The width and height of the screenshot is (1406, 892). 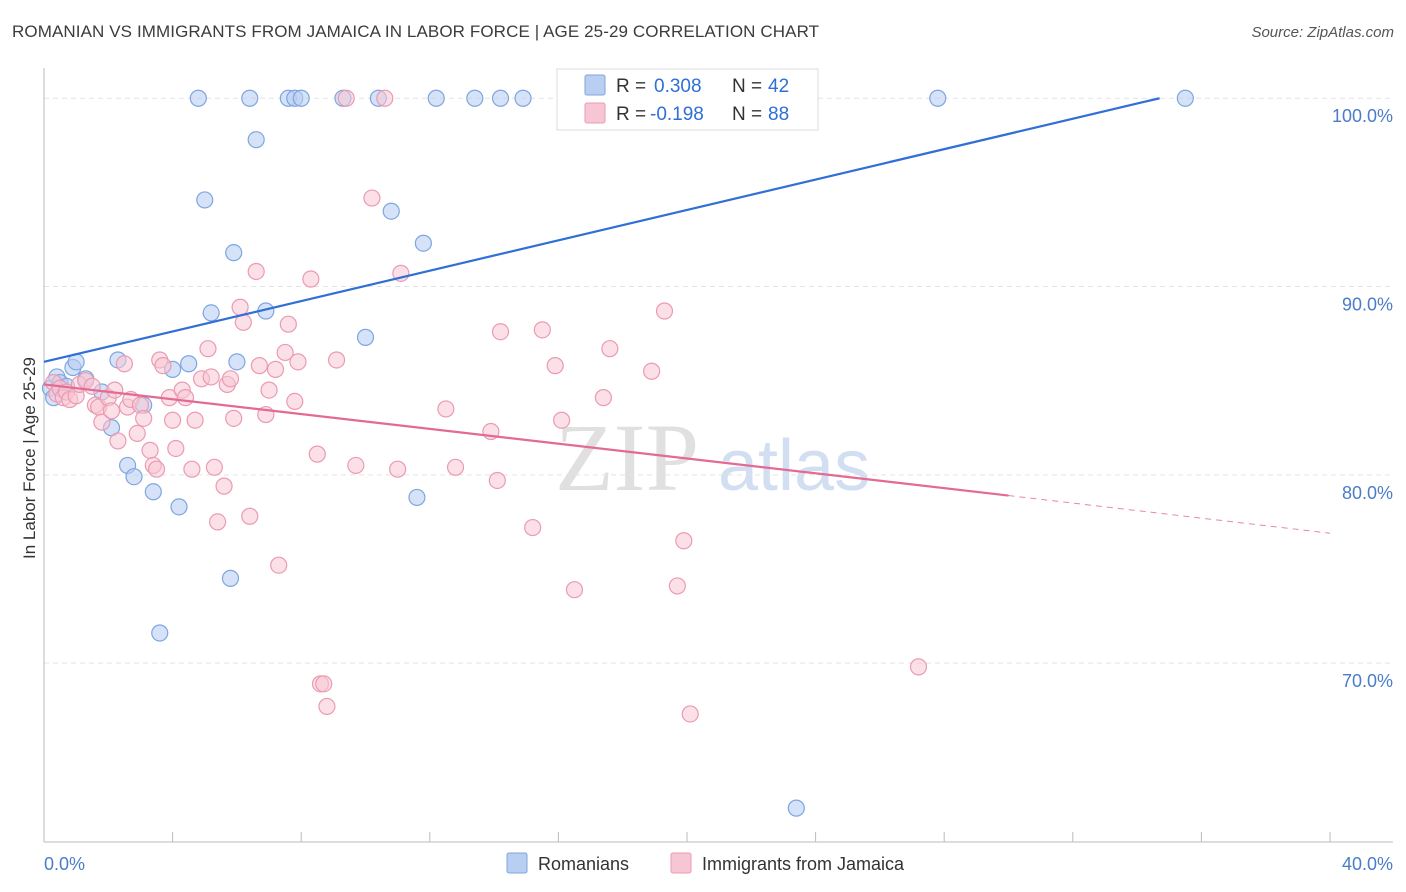 I want to click on source-label: Source: ZipAtlas.com, so click(x=1322, y=32).